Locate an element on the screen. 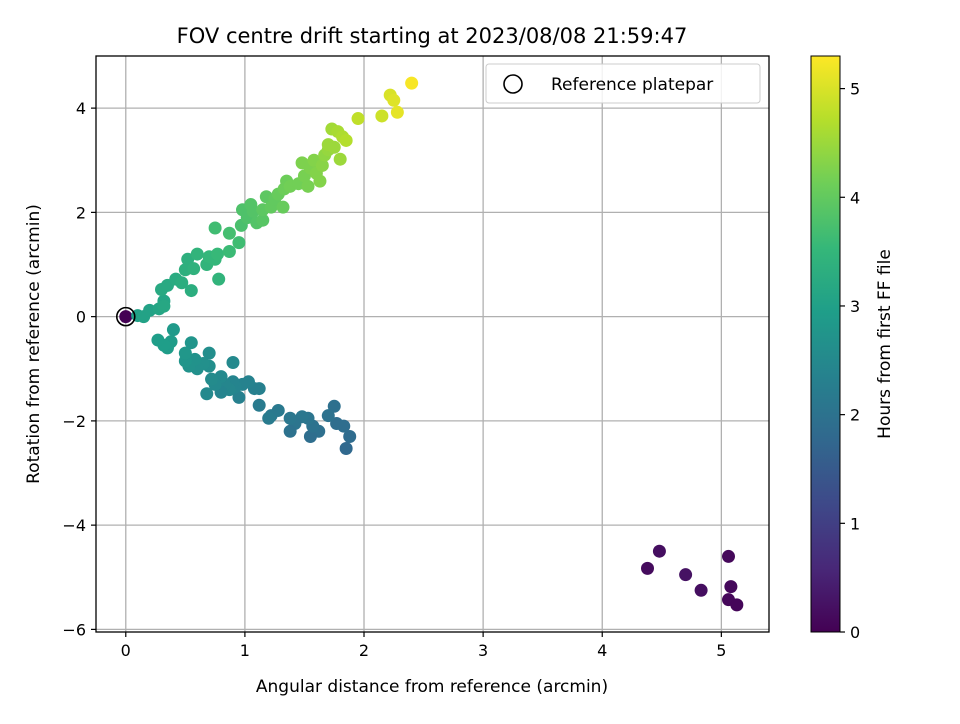 The width and height of the screenshot is (960, 724). legend-box is located at coordinates (623, 83).